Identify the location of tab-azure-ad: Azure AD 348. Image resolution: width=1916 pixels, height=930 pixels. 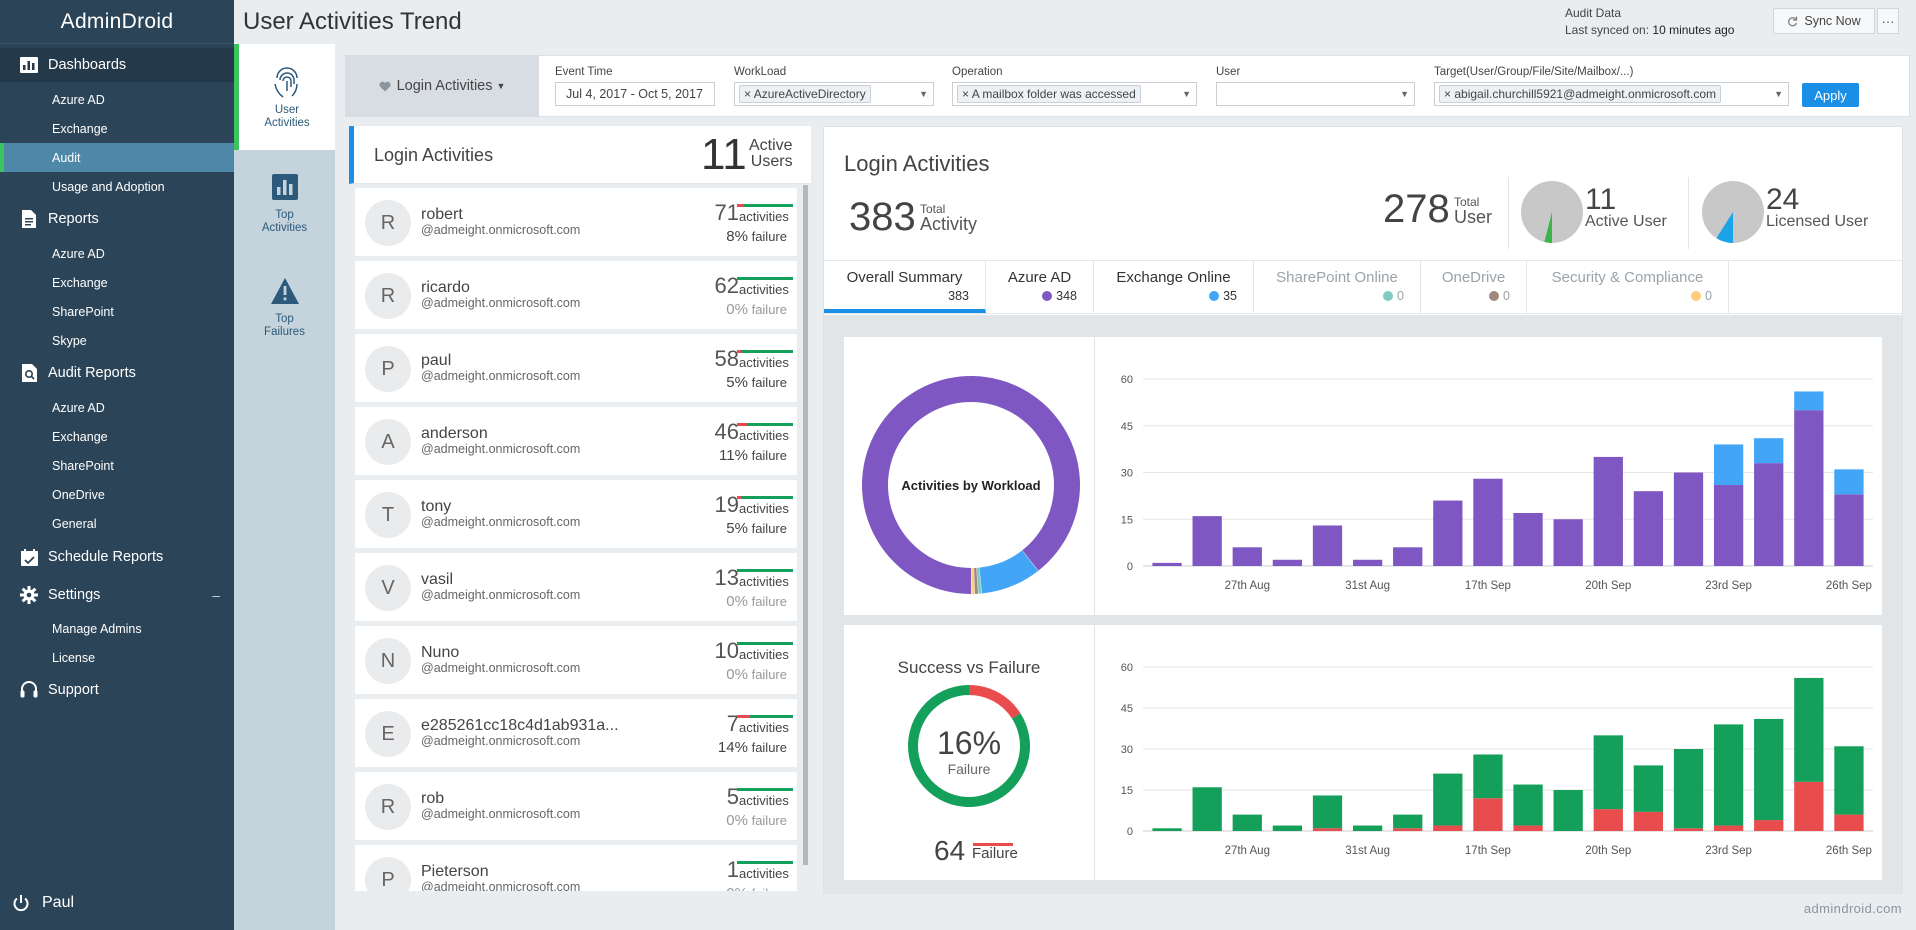
(1040, 287).